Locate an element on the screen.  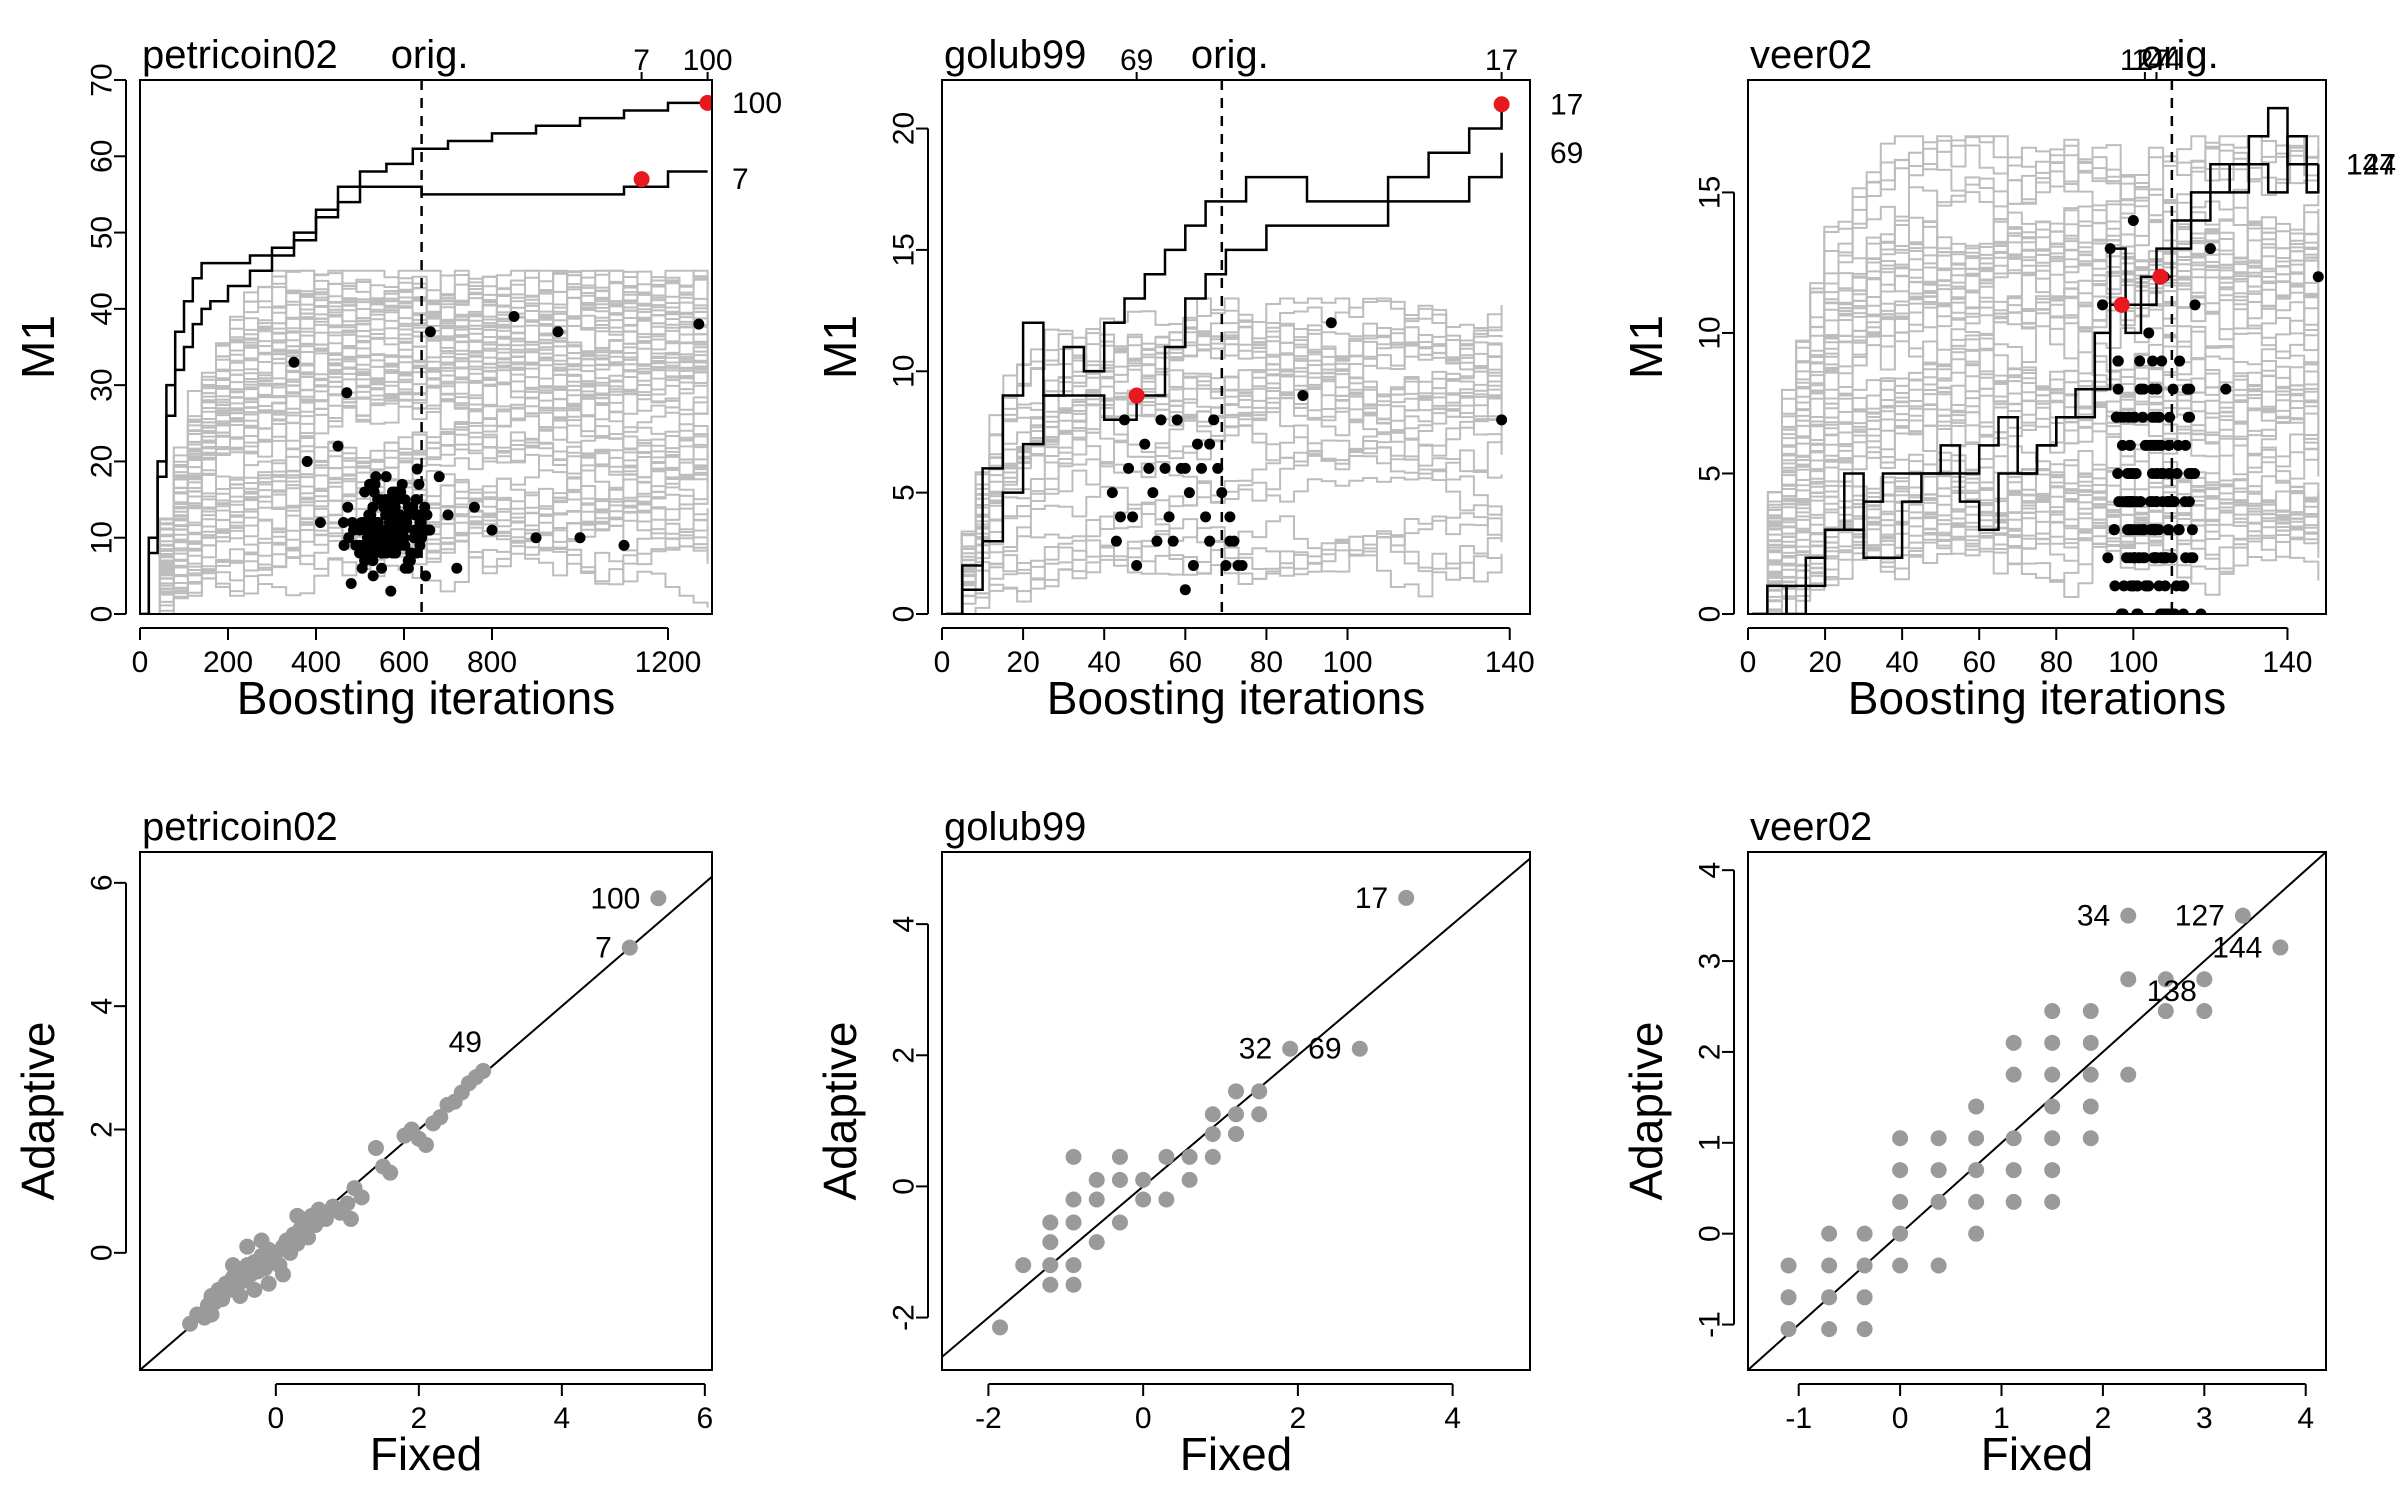
y-tick-label: 30 is located at coordinates (102, 384).